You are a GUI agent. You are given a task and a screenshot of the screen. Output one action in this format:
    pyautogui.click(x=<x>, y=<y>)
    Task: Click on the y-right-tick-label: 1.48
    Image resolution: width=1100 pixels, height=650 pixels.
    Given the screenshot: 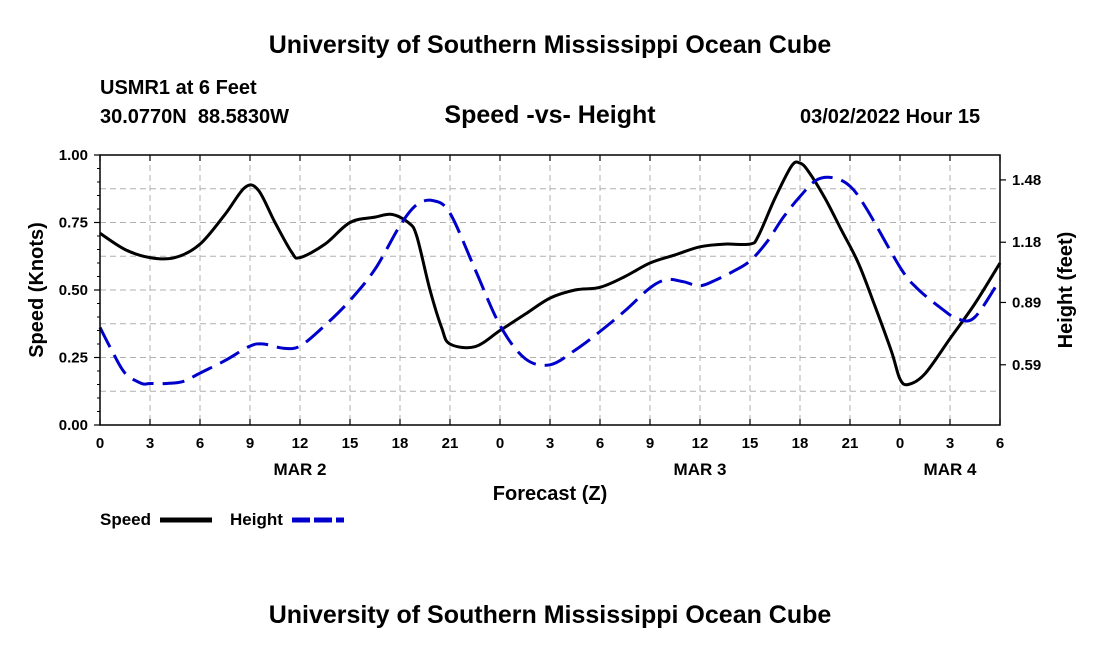 What is the action you would take?
    pyautogui.click(x=1026, y=180)
    